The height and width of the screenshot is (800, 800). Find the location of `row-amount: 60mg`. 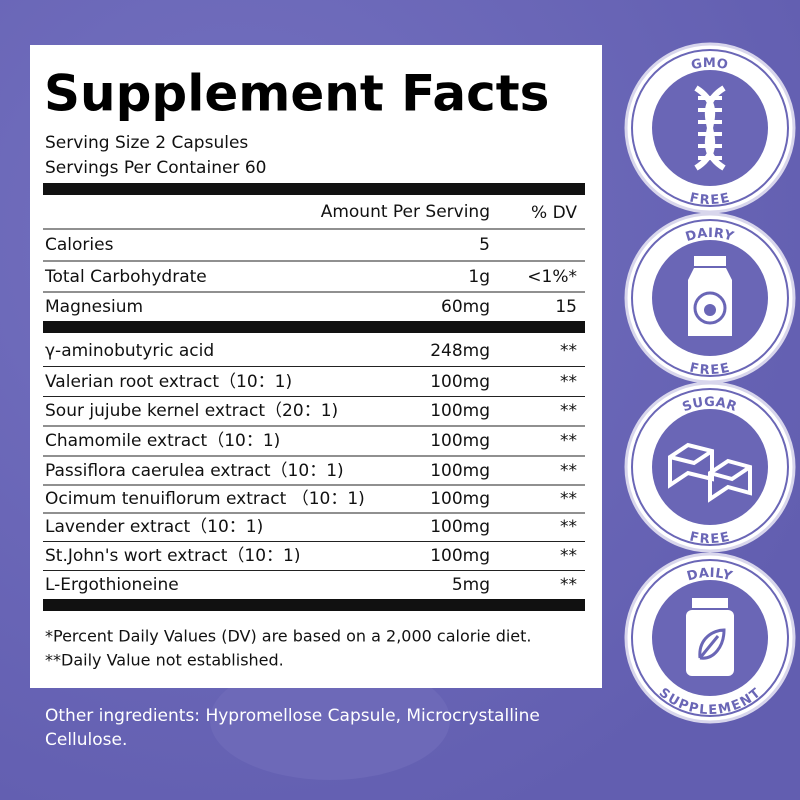

row-amount: 60mg is located at coordinates (465, 307).